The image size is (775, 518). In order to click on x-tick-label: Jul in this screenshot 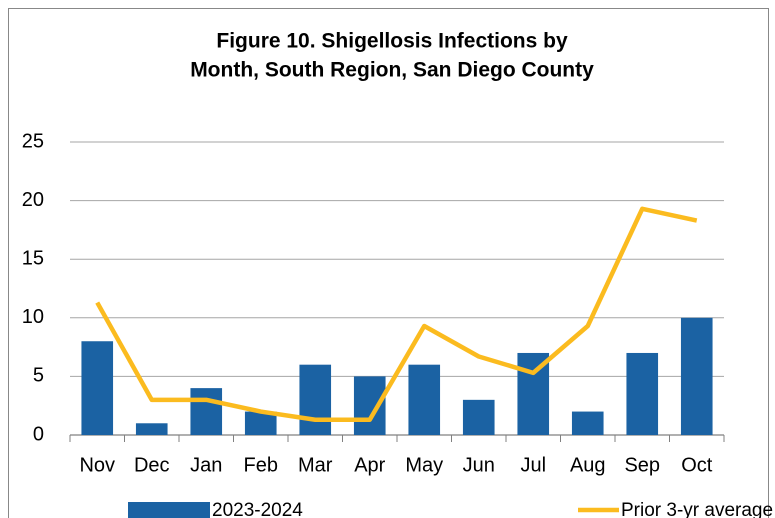, I will do `click(533, 465)`.